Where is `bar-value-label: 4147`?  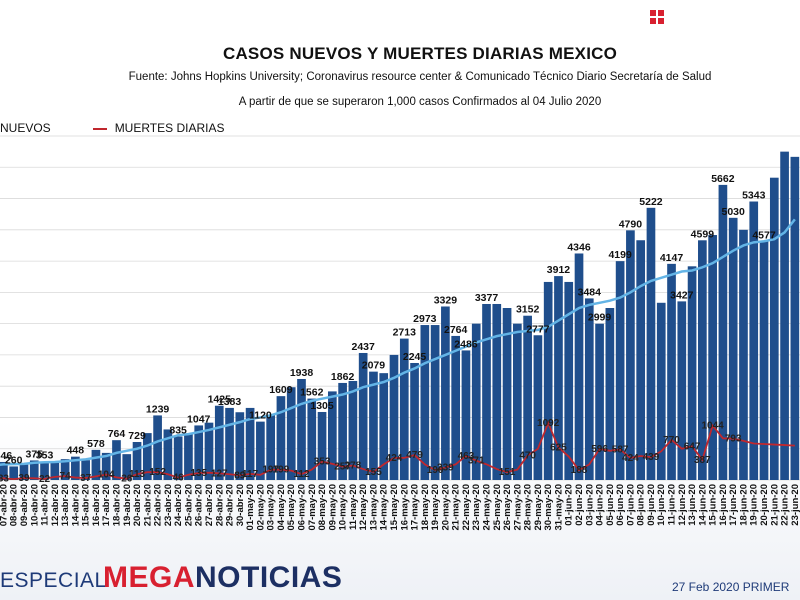
bar-value-label: 4147 is located at coordinates (672, 258).